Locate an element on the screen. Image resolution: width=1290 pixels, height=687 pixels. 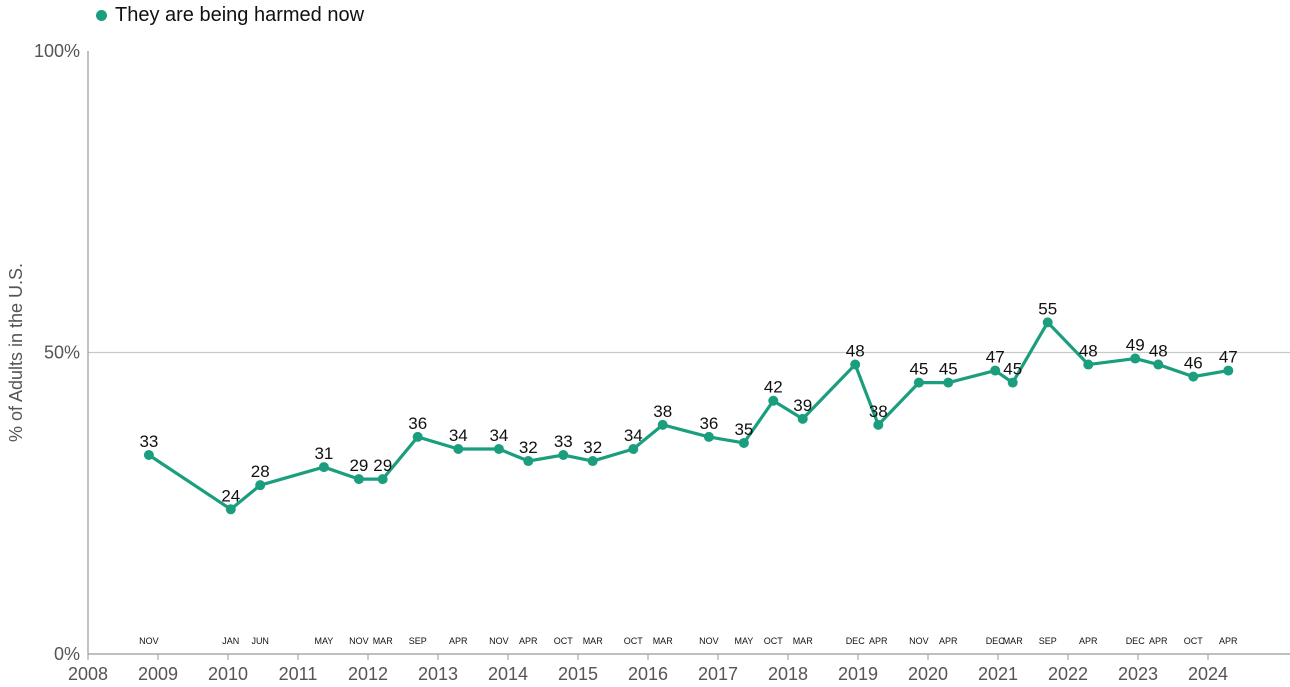
x-tick-label: 2013 is located at coordinates (438, 674).